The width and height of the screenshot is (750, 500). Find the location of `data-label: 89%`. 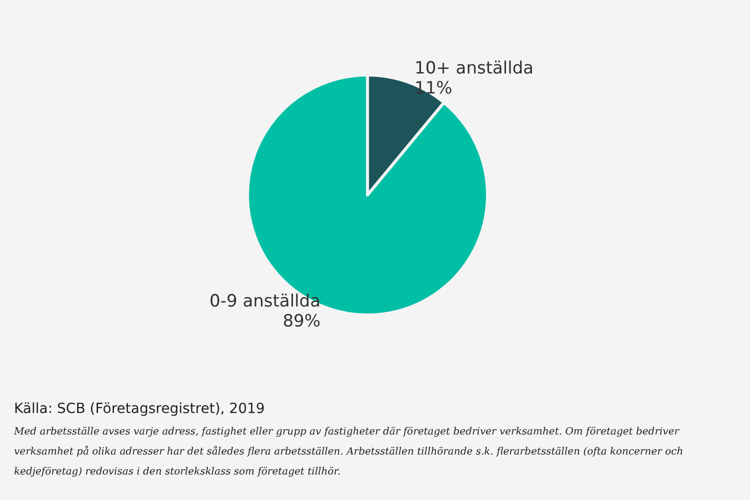

data-label: 89% is located at coordinates (301, 322).